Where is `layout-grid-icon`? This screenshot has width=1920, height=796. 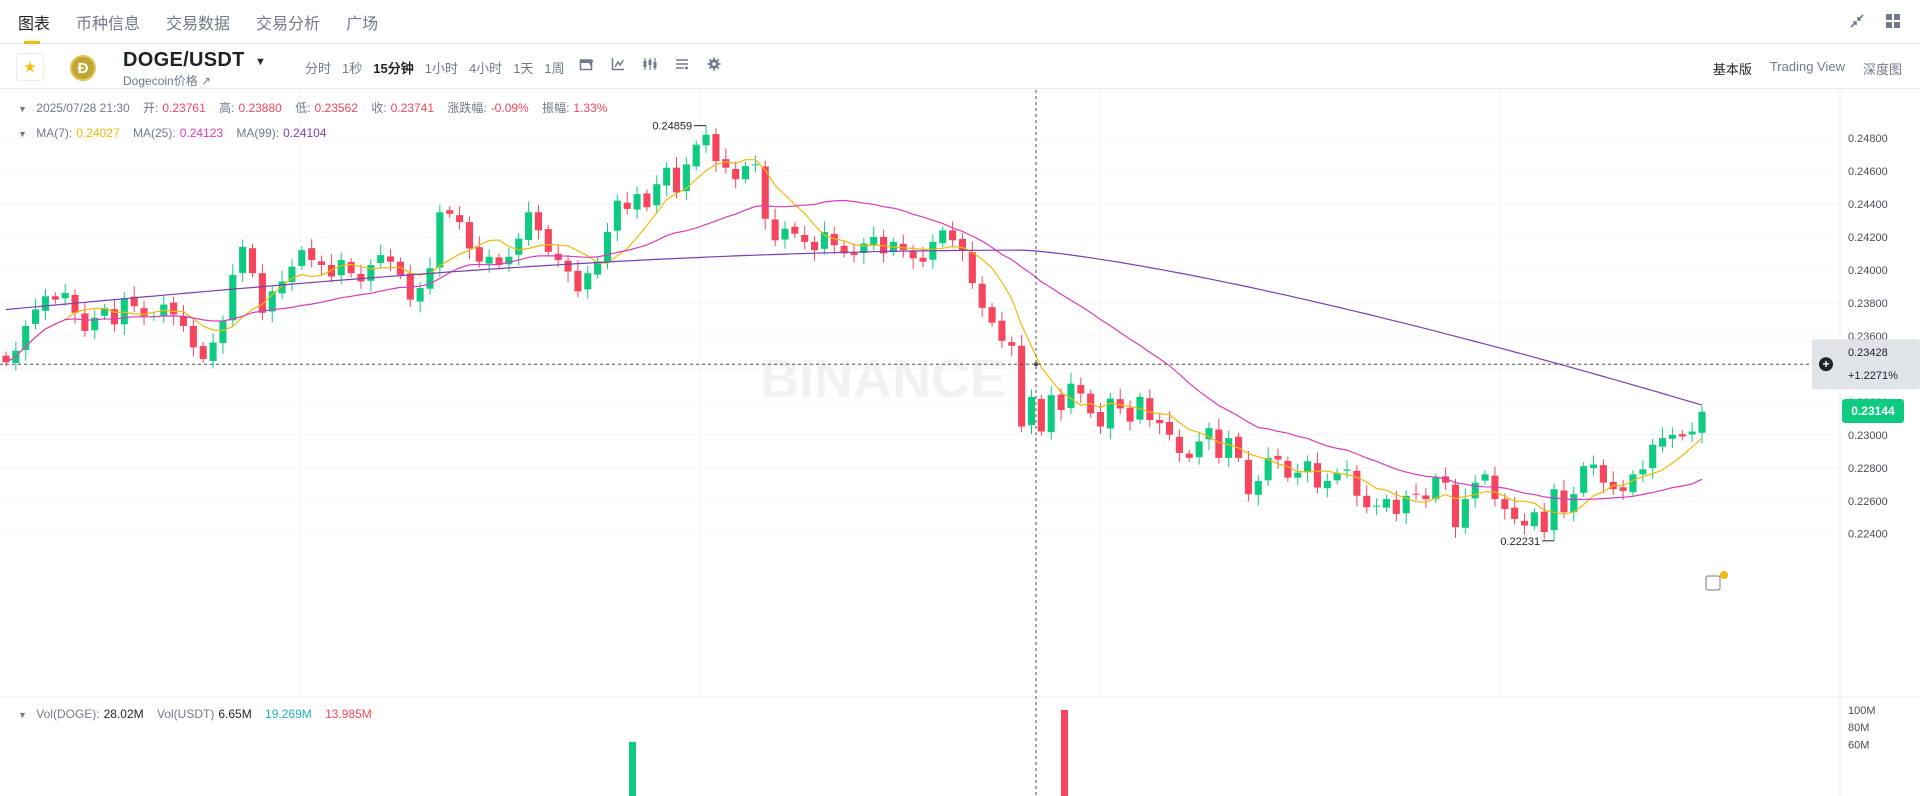
layout-grid-icon is located at coordinates (1893, 21).